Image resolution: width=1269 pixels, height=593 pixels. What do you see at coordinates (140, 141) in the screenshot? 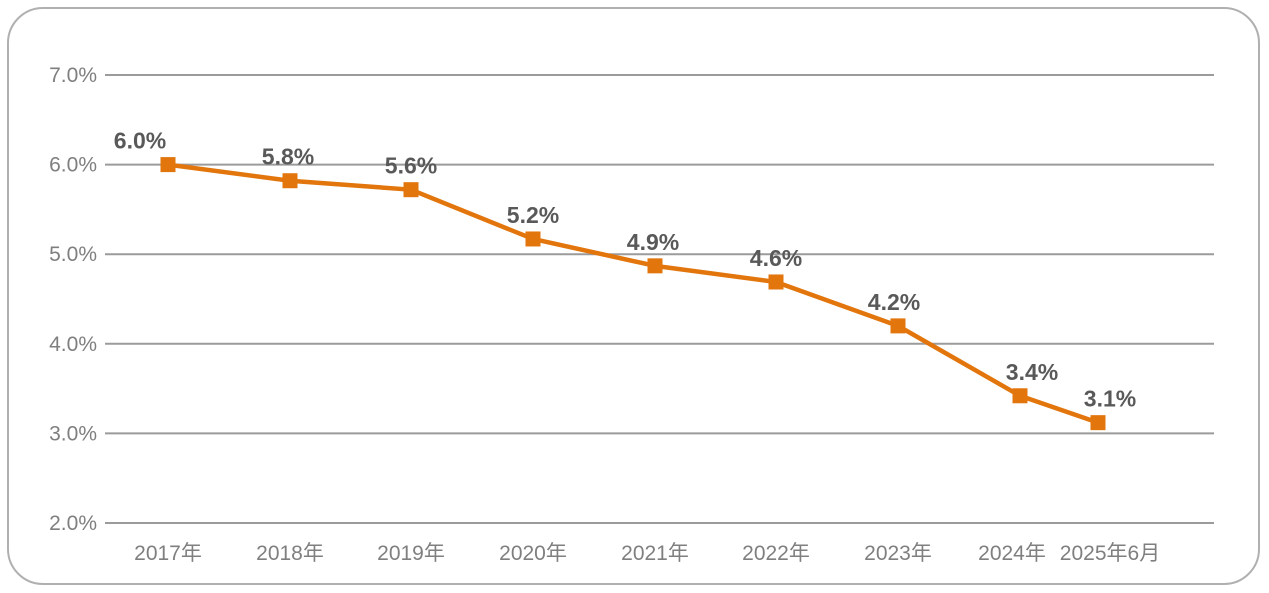
I see `data-point-label: 6.0%` at bounding box center [140, 141].